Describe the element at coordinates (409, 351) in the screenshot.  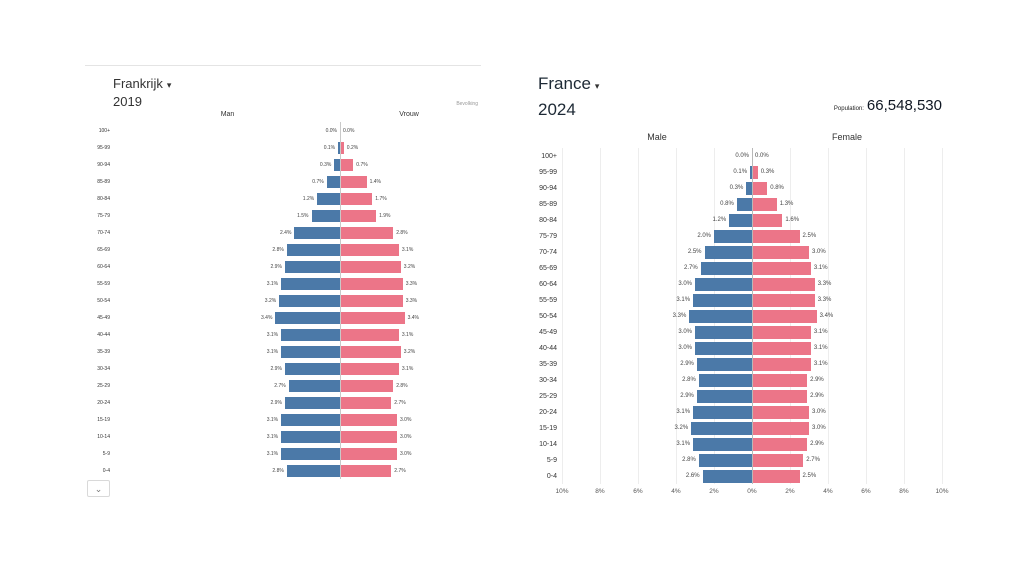
I see `female-value-label: 3.2%` at that location.